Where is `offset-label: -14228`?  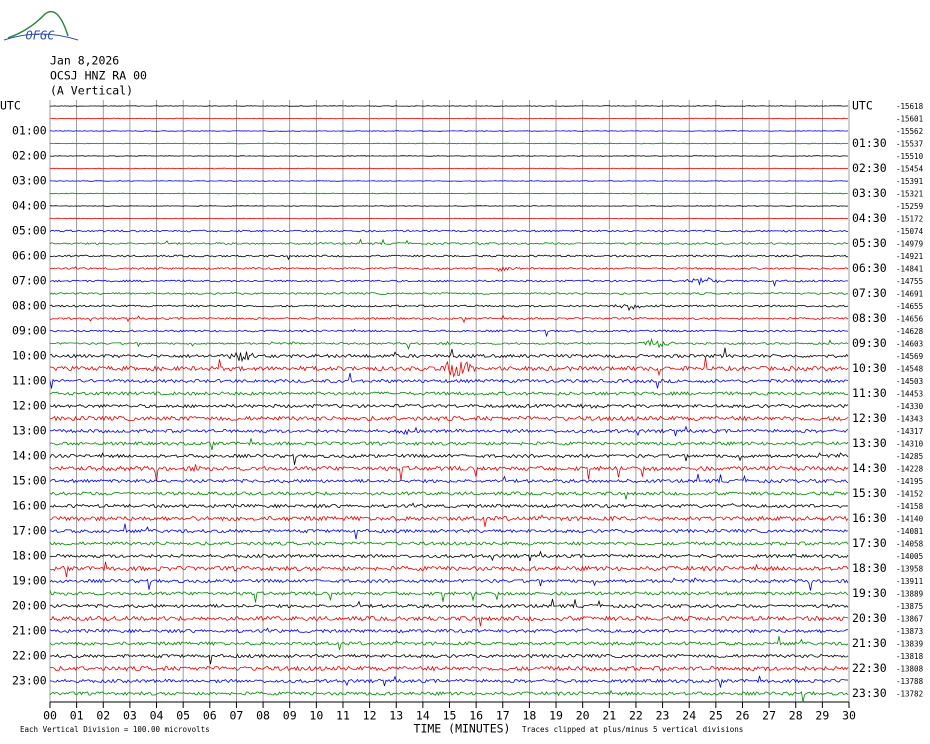 offset-label: -14228 is located at coordinates (910, 469).